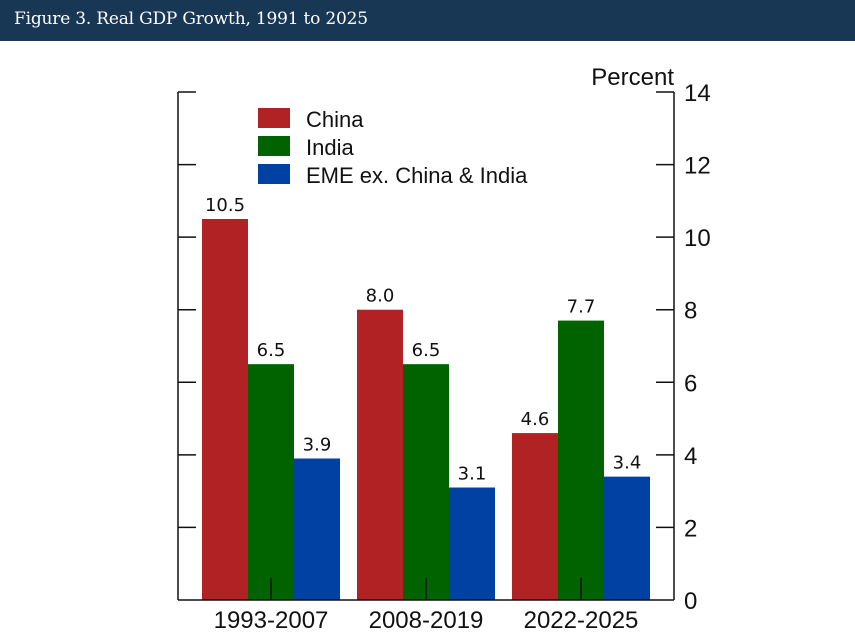 This screenshot has width=855, height=638. Describe the element at coordinates (417, 175) in the screenshot. I see `legend-label: EME ex. China & India` at that location.